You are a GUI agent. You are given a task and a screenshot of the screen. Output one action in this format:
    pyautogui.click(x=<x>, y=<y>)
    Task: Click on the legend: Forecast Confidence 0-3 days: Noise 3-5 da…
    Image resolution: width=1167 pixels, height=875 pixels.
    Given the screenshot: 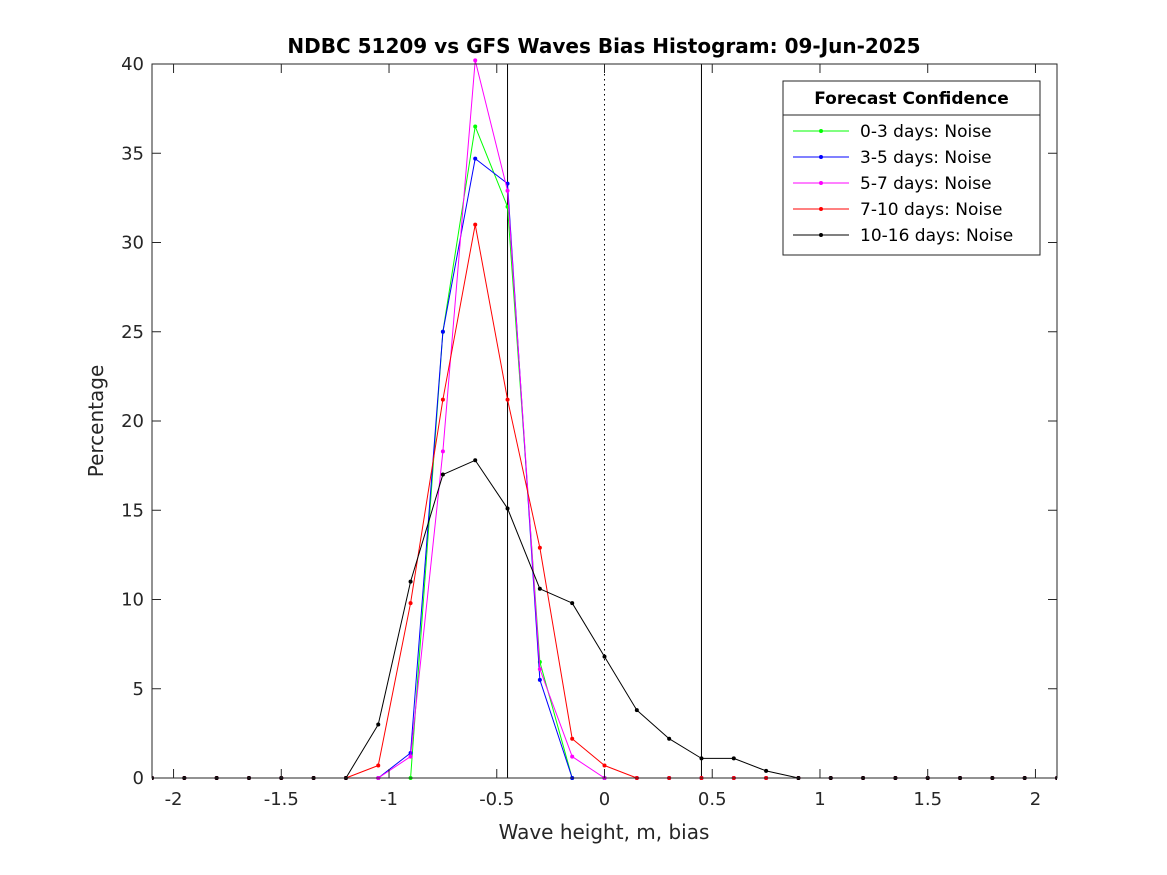 What is the action you would take?
    pyautogui.click(x=911, y=168)
    